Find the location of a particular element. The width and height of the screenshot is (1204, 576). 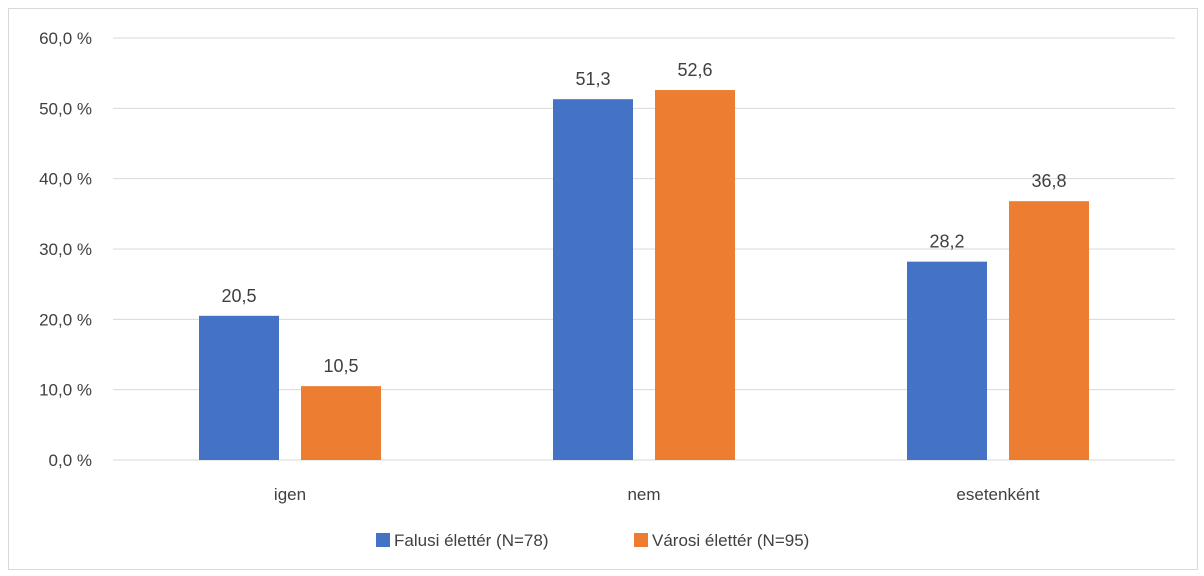

bar-esetenként-1 is located at coordinates (1049, 330).